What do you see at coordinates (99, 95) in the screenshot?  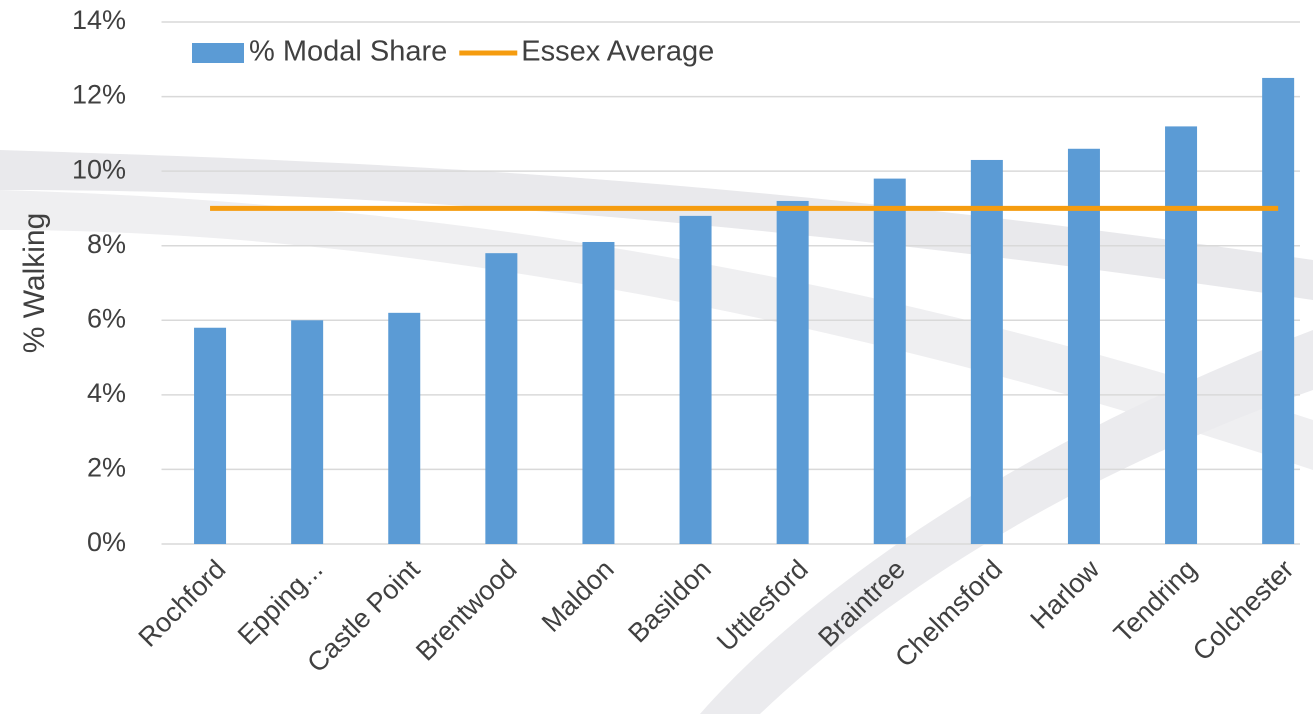 I see `y-tick-label: 12%` at bounding box center [99, 95].